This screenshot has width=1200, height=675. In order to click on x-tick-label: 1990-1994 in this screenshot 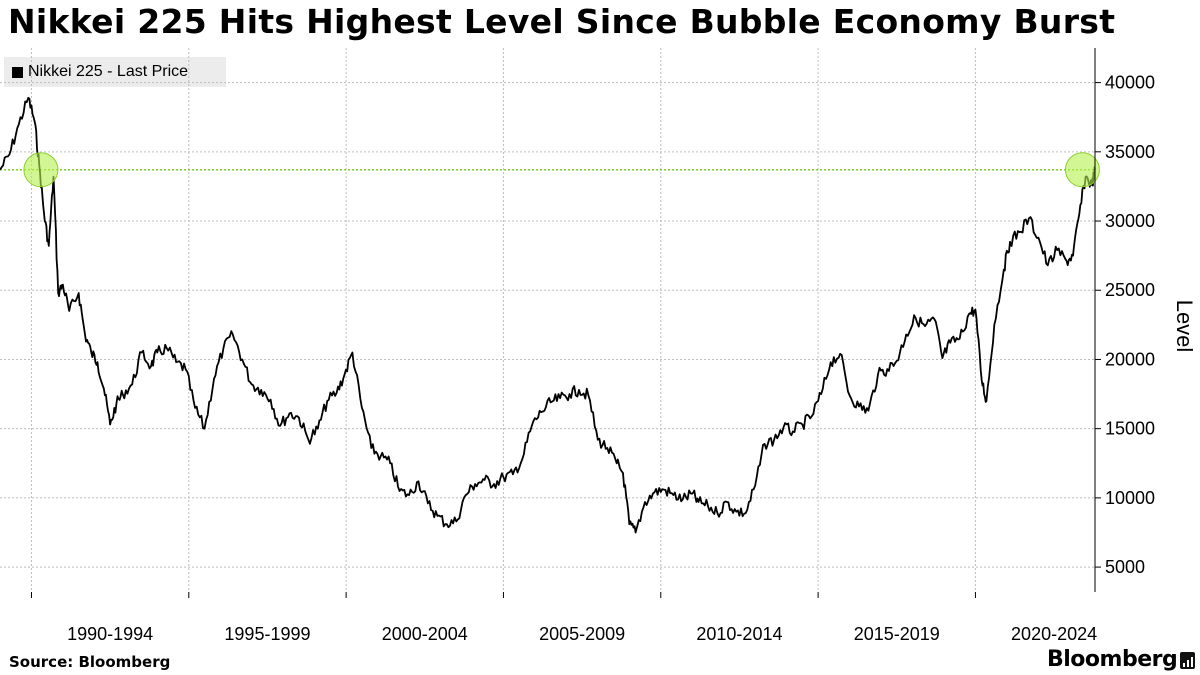, I will do `click(110, 634)`.